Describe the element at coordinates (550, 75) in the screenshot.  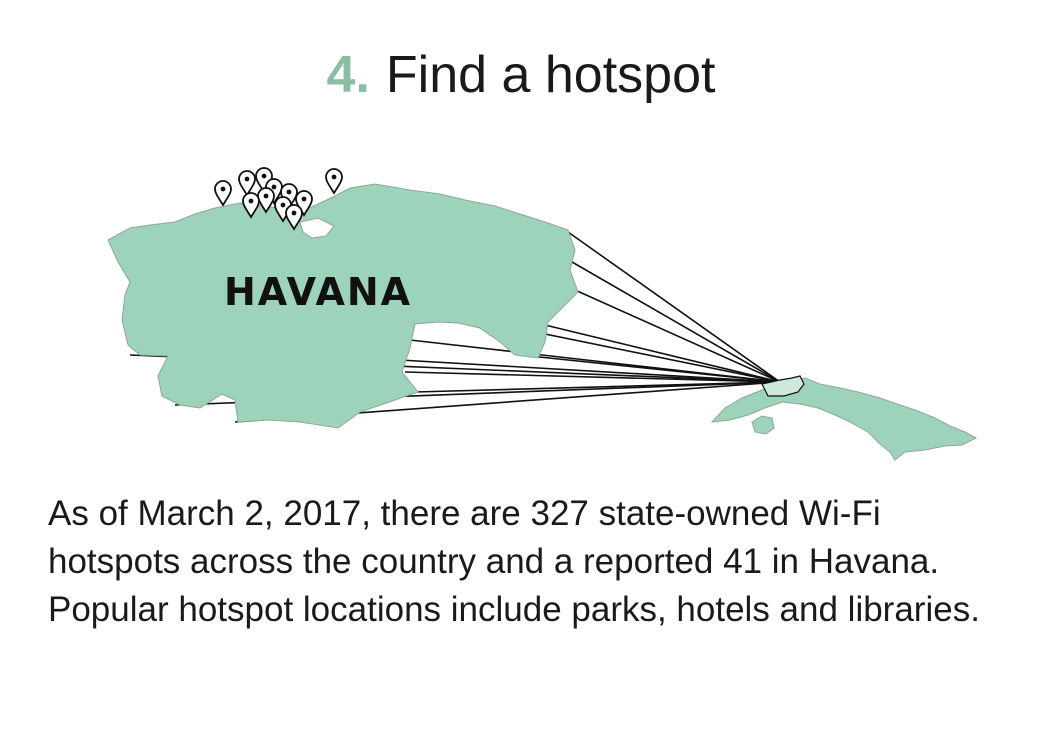
I see `title-text: Find a hotspot` at that location.